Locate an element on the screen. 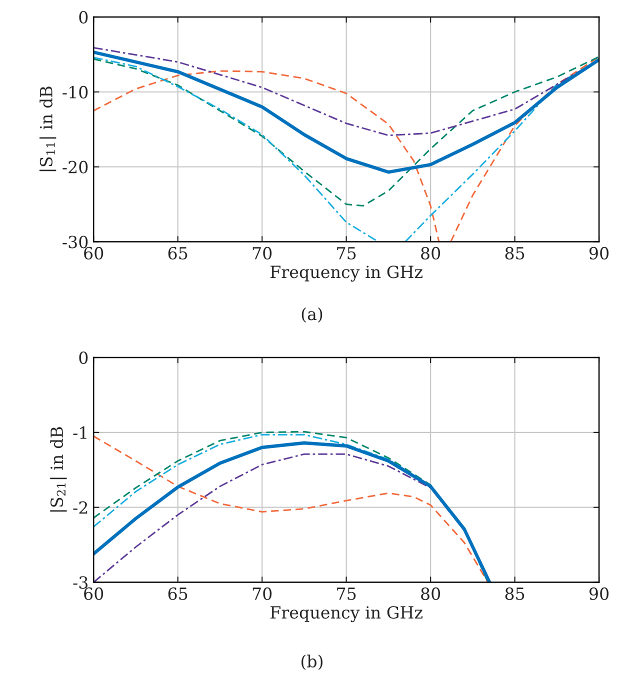  y-tick-label: -2 is located at coordinates (80, 507).